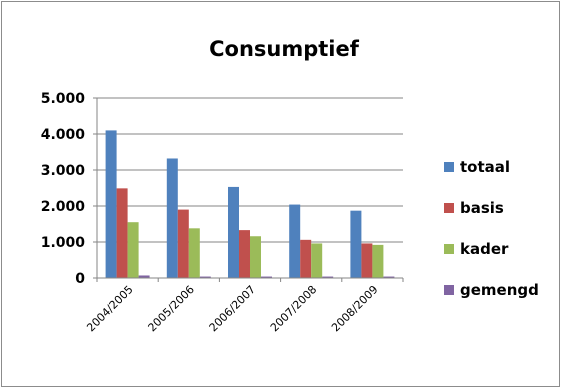  What do you see at coordinates (449, 208) in the screenshot?
I see `legend-swatch-basis` at bounding box center [449, 208].